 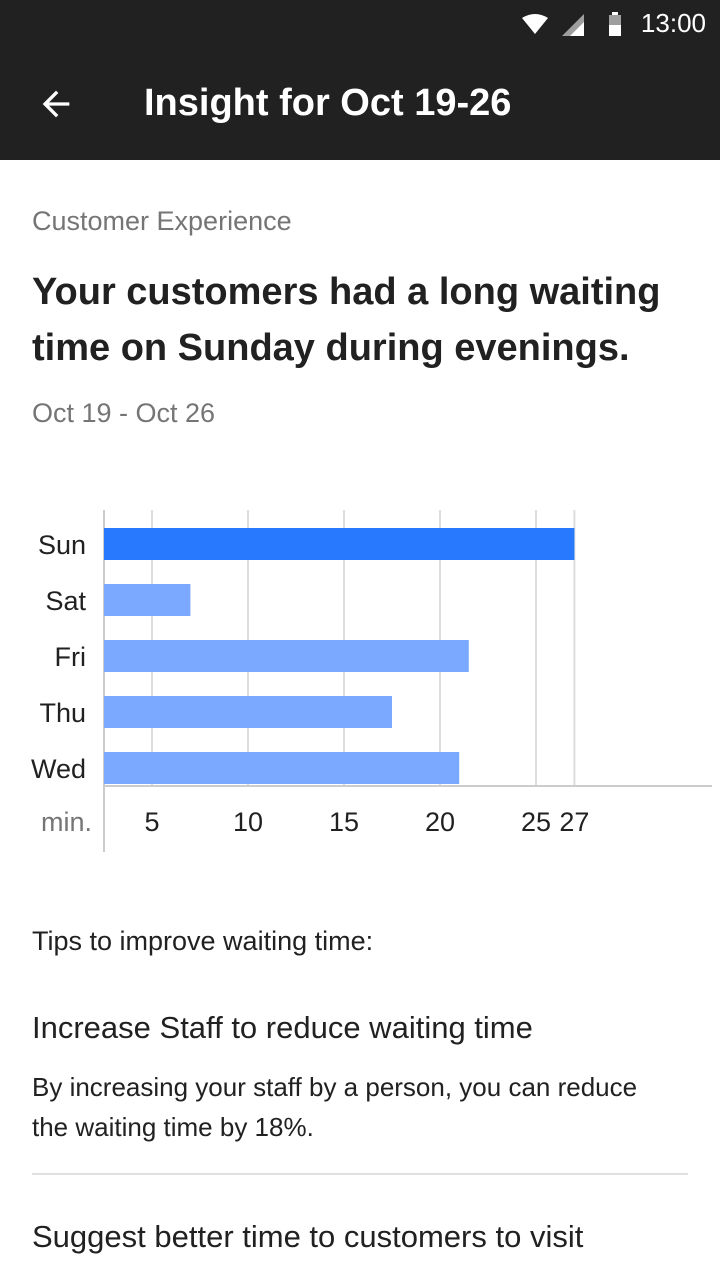 I want to click on x-tick-label-5: 5, so click(x=151, y=822).